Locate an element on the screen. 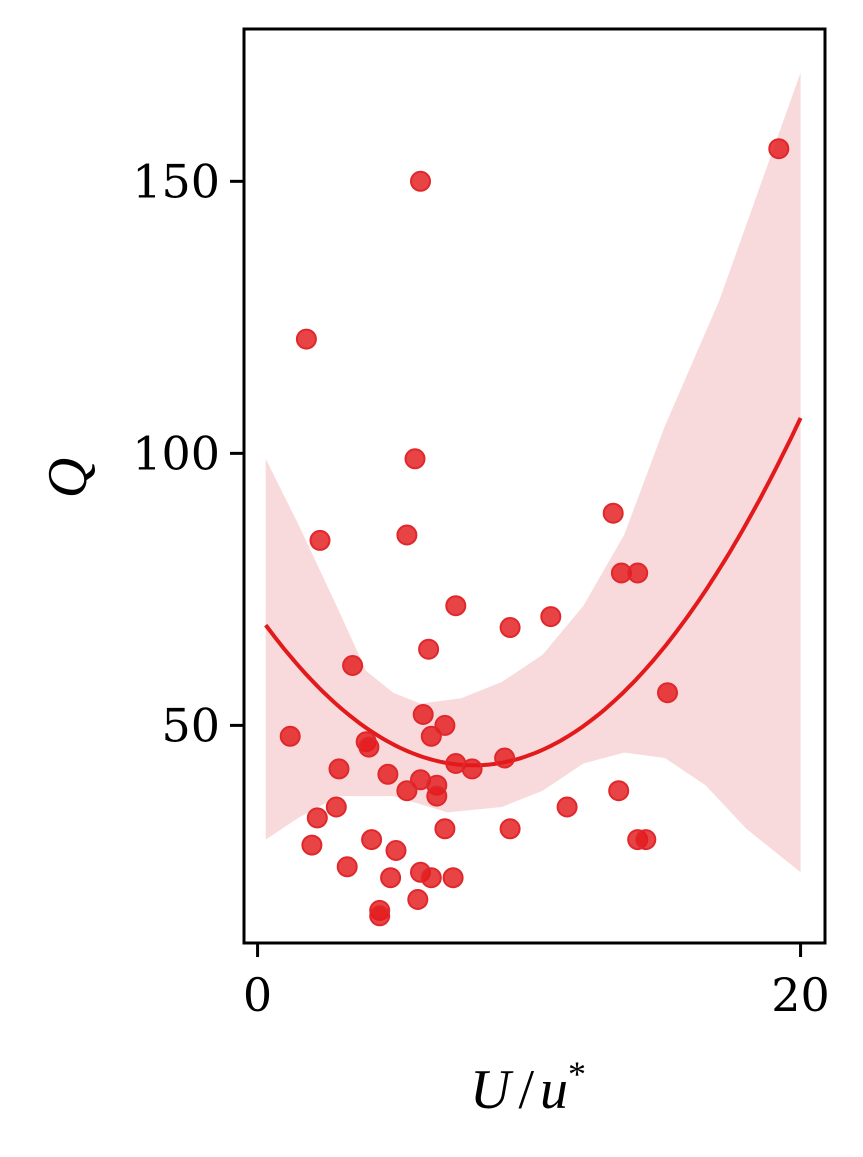  y-axis-label: Q is located at coordinates (68, 478).